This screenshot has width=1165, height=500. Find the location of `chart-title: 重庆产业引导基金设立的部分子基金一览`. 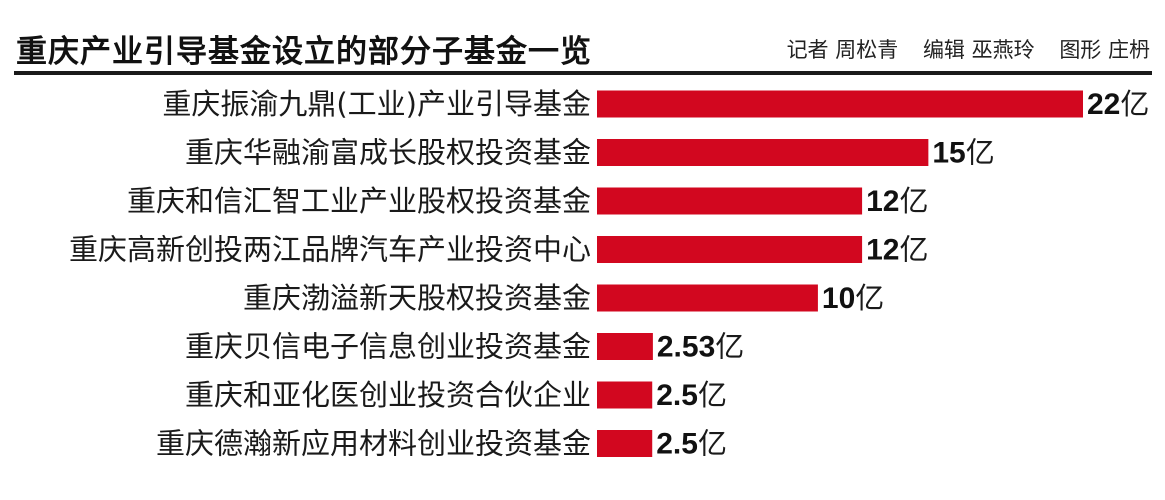

chart-title: 重庆产业引导基金设立的部分子基金一览 is located at coordinates (304, 52).